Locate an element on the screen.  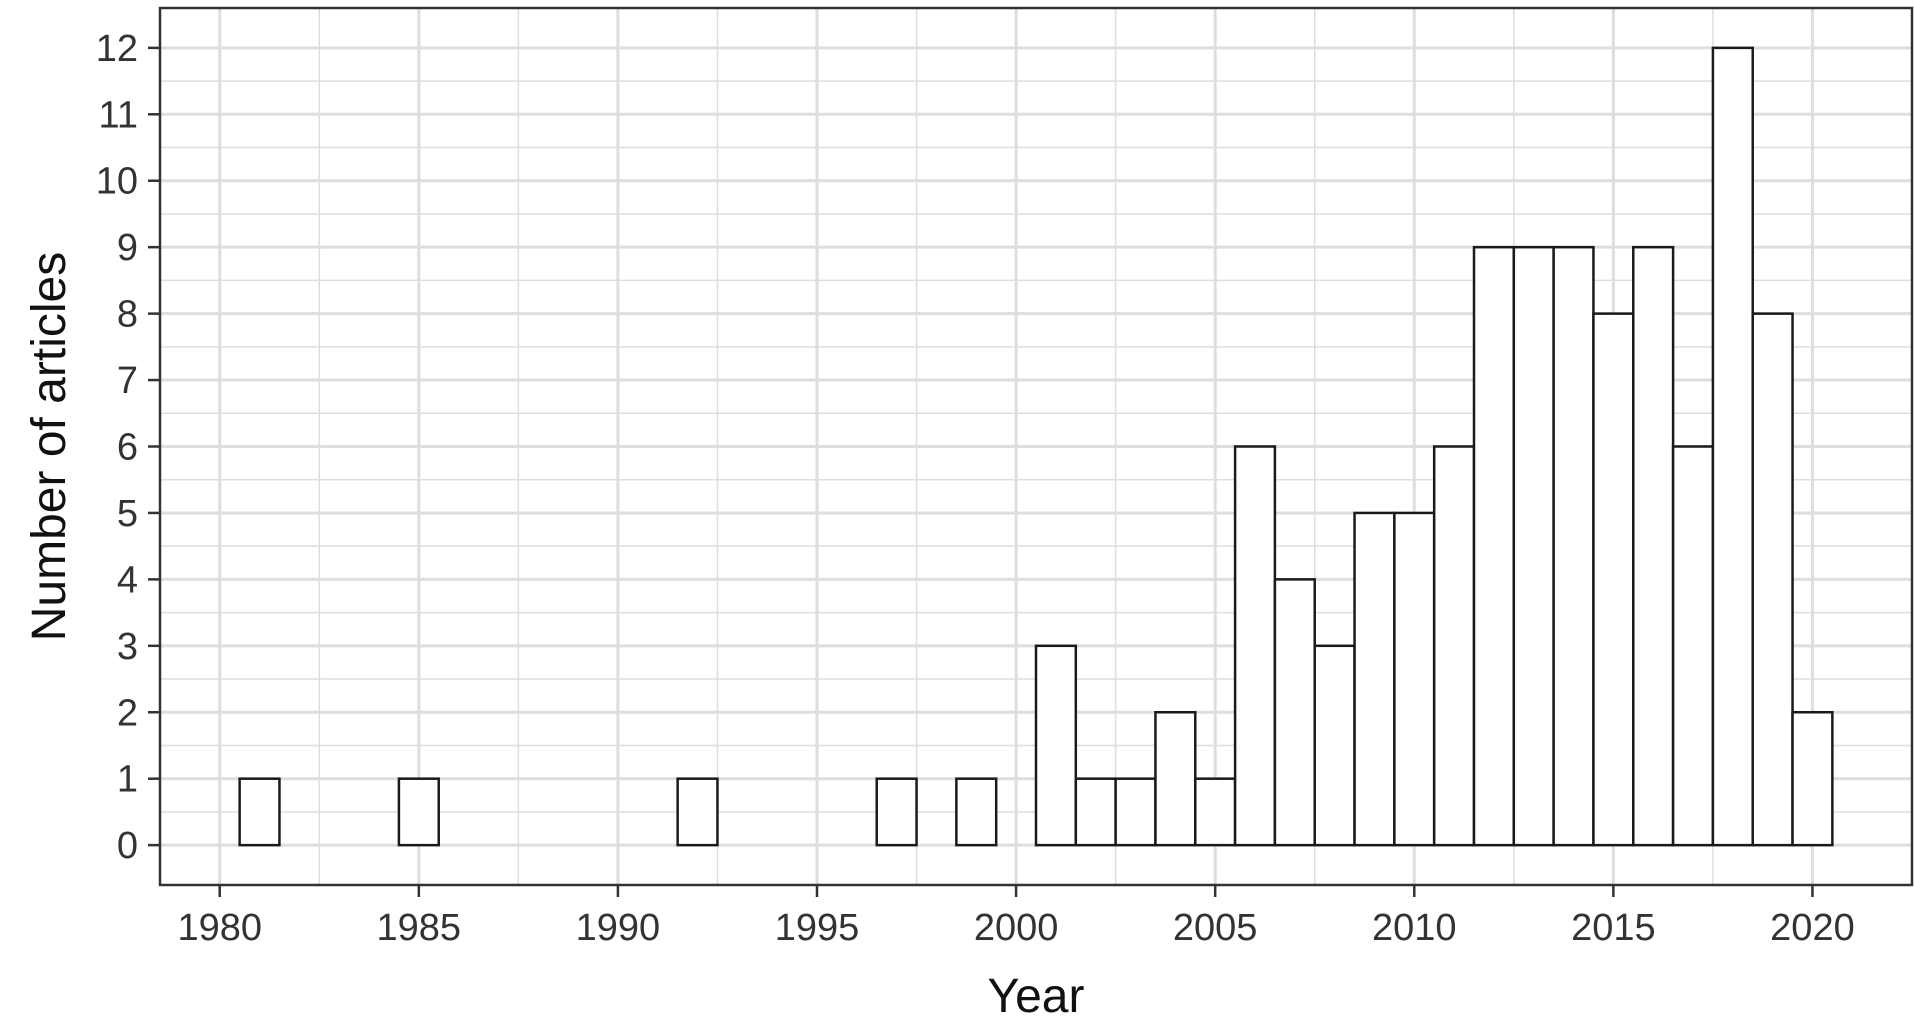
bar-2007 is located at coordinates (1294, 712).